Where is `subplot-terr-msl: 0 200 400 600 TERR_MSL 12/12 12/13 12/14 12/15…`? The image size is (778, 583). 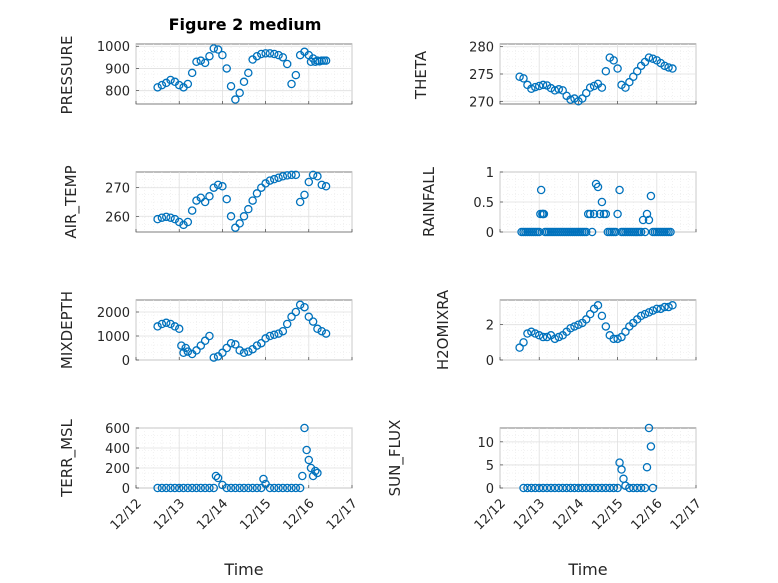
subplot-terr-msl: 0 200 400 600 TERR_MSL 12/12 12/13 12/14 12/15… is located at coordinates (209, 498).